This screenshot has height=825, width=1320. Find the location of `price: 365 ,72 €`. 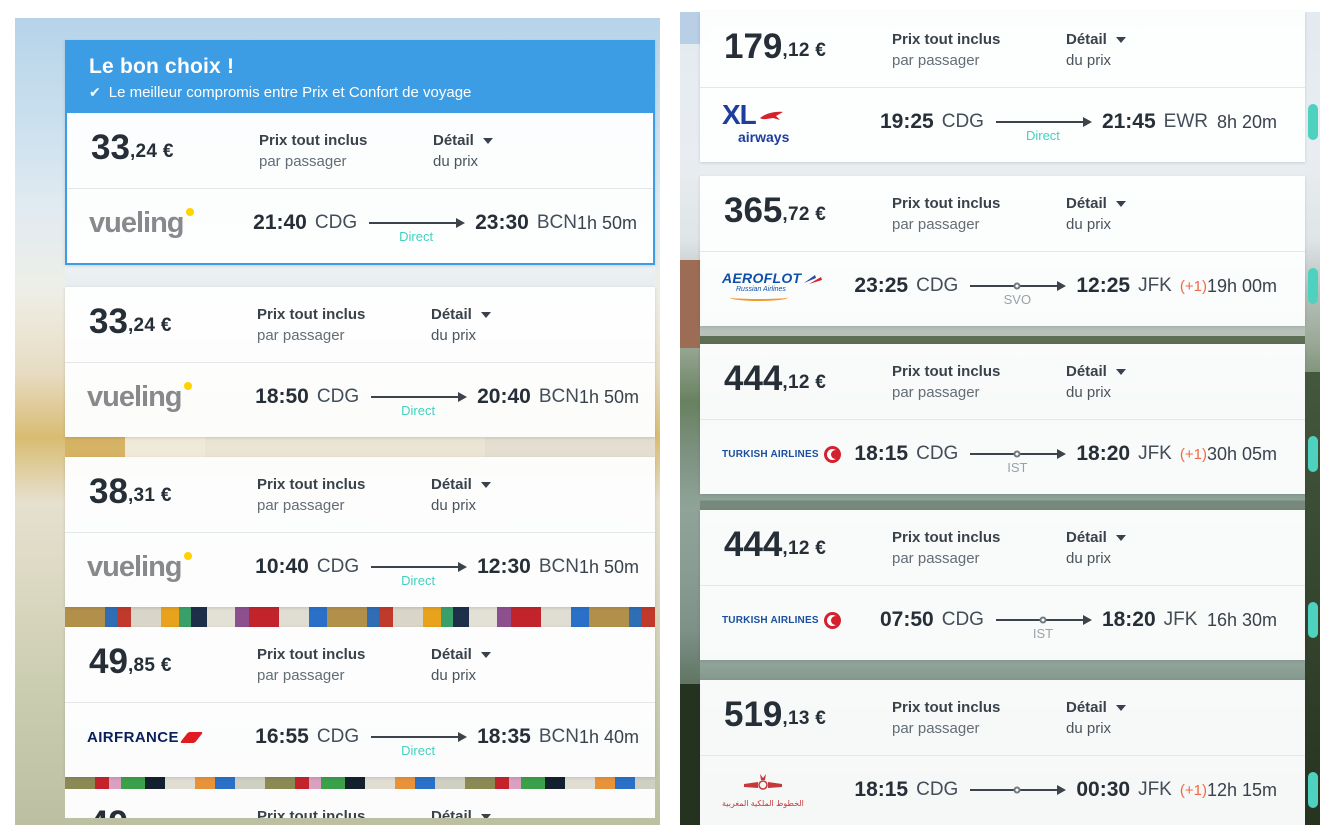

price: 365 ,72 € is located at coordinates (803, 210).